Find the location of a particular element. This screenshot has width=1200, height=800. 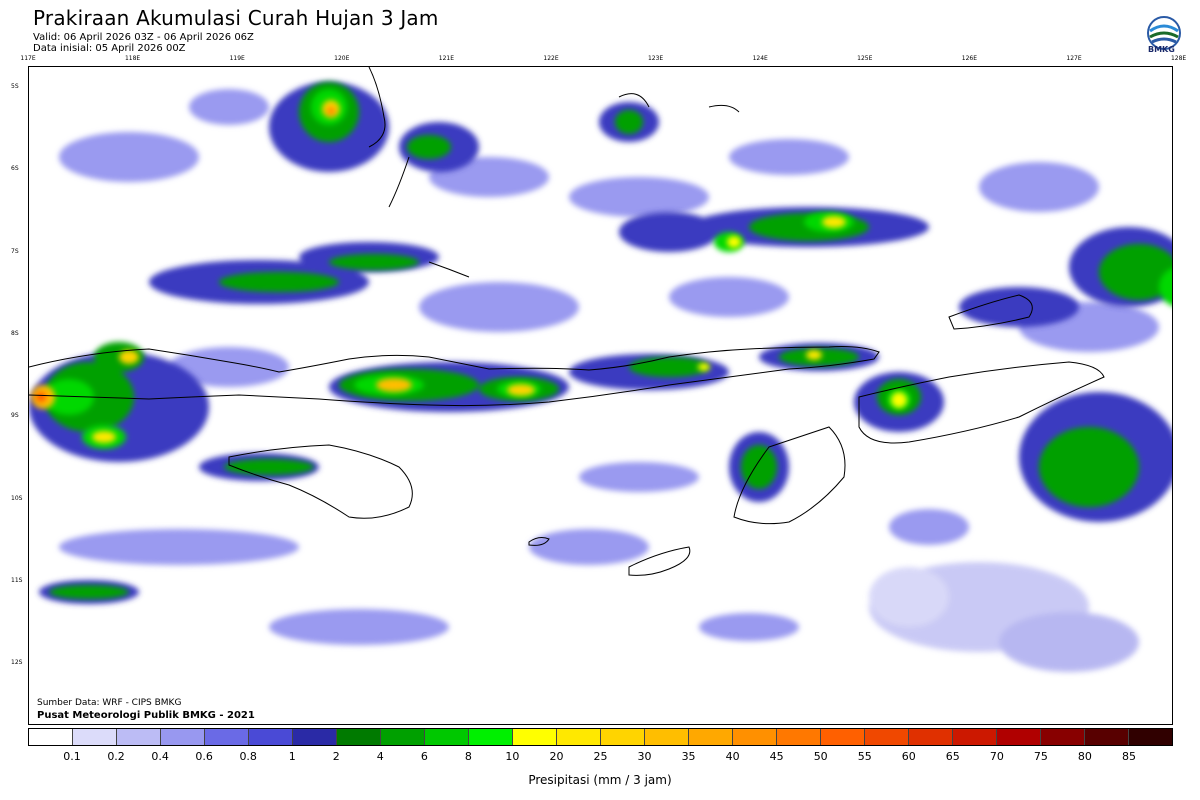

legend-label: 45 is located at coordinates (776, 756).